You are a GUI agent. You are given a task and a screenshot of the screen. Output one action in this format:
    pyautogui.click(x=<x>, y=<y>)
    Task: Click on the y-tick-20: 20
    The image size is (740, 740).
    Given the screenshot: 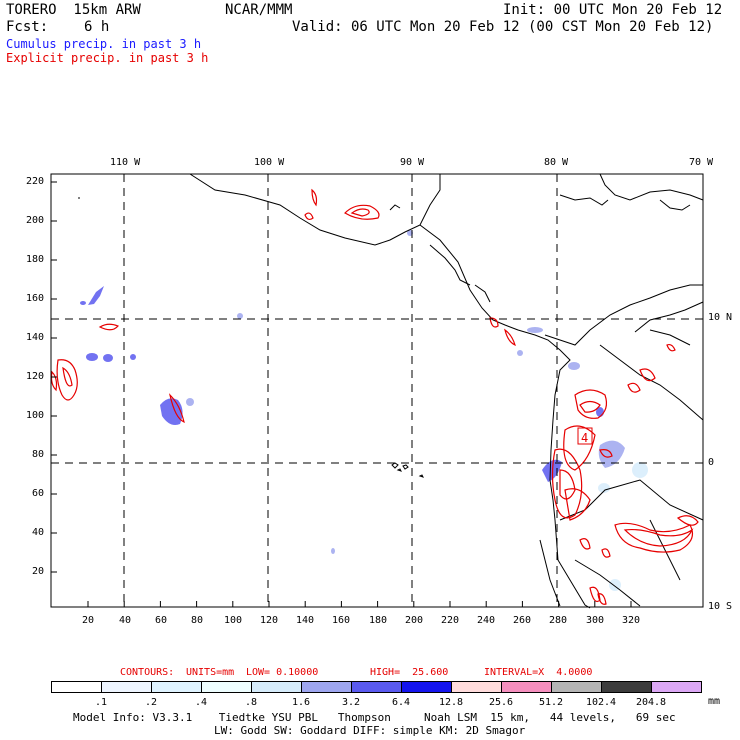 What is the action you would take?
    pyautogui.click(x=38, y=571)
    